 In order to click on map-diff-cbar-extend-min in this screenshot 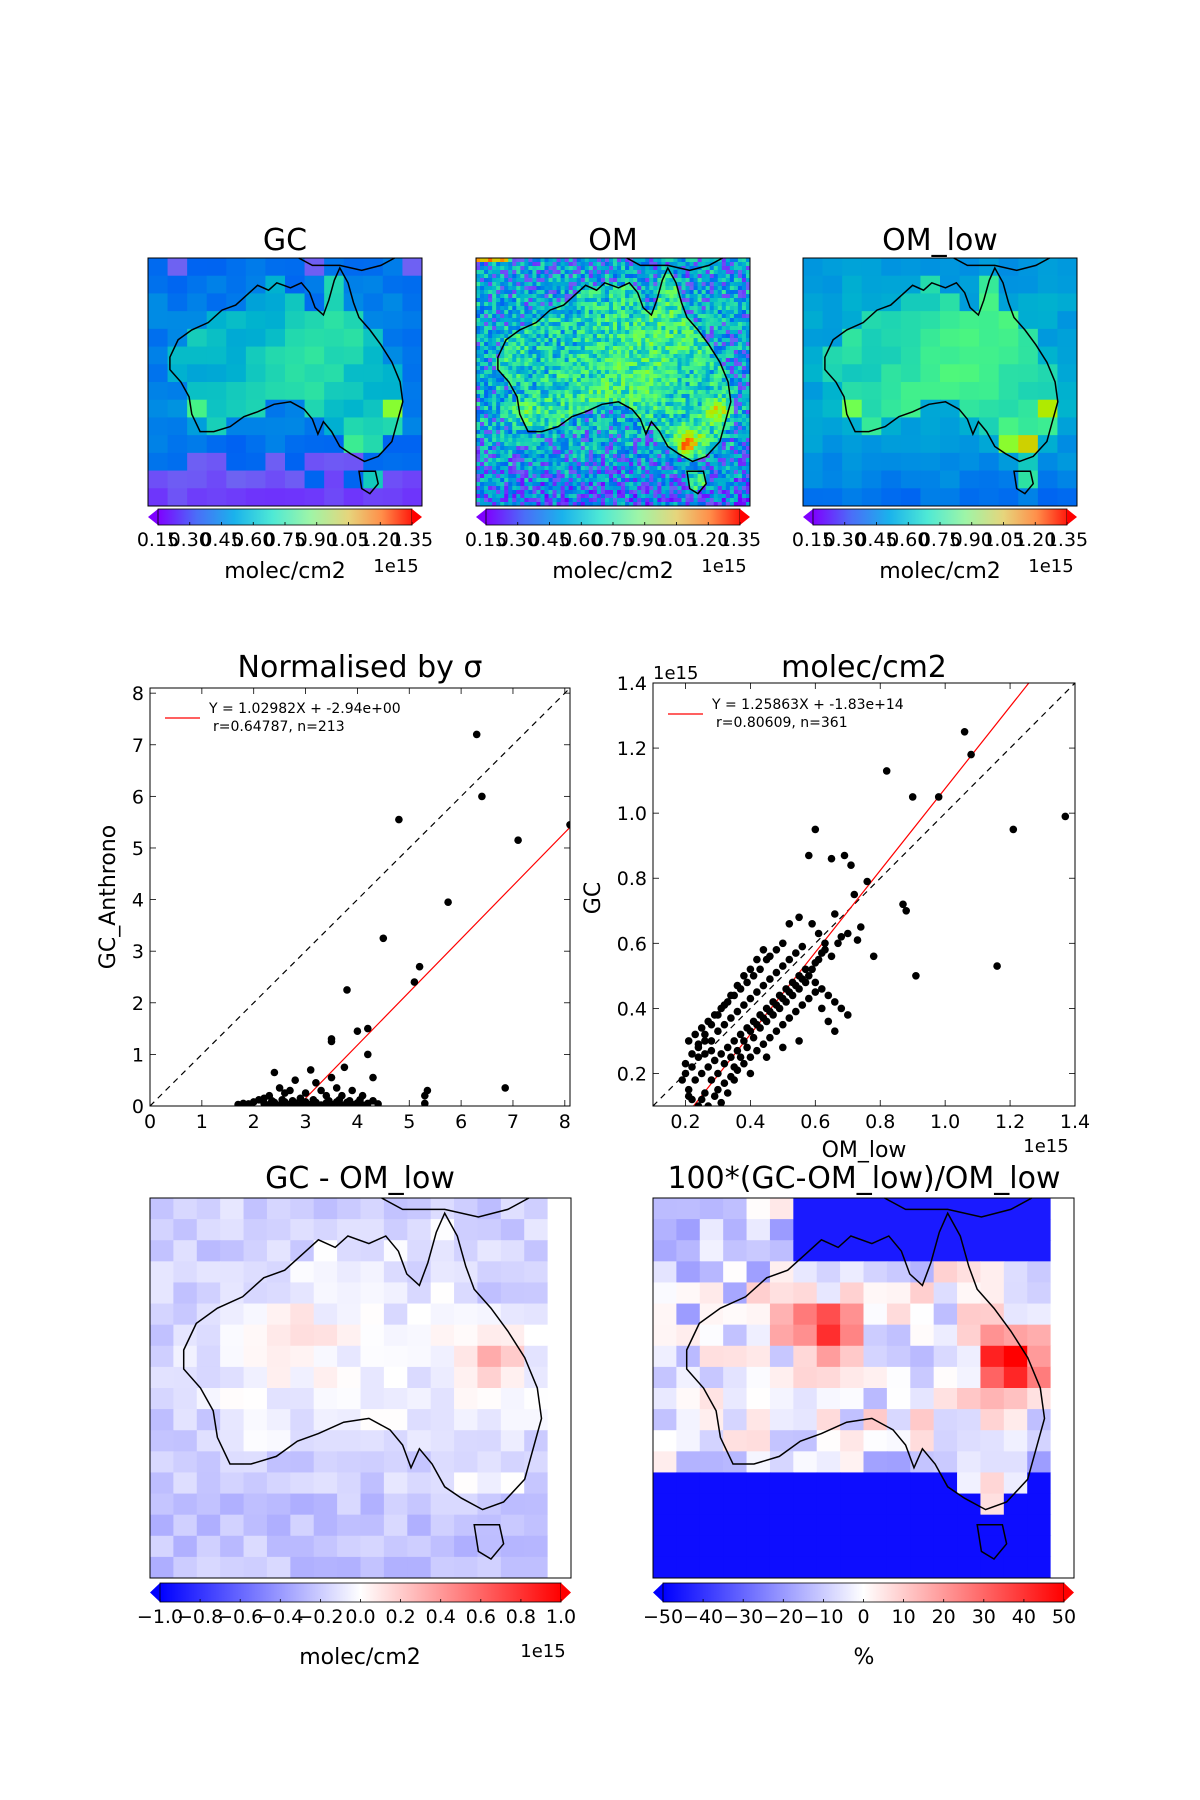, I will do `click(155, 1592)`.